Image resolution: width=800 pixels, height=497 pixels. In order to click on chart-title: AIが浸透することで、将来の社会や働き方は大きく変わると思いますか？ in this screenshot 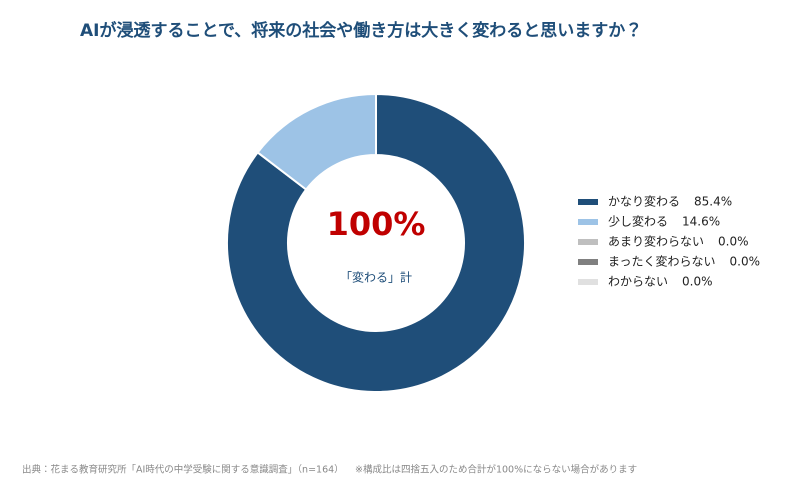, I will do `click(361, 30)`.